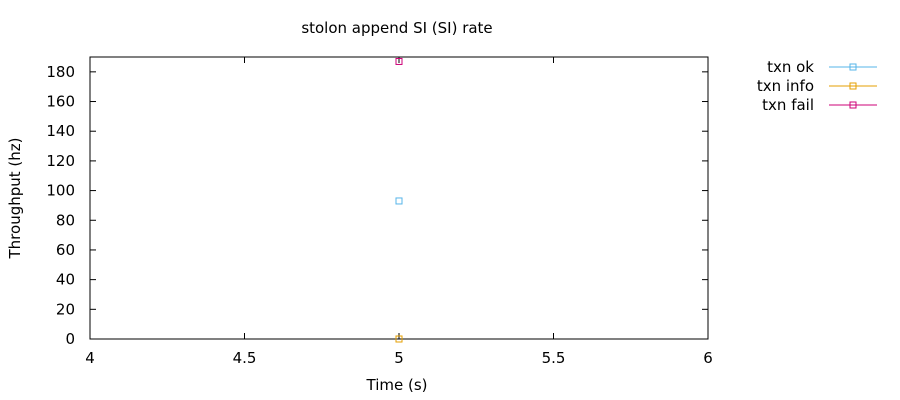  I want to click on legend-label: txn fail, so click(788, 105).